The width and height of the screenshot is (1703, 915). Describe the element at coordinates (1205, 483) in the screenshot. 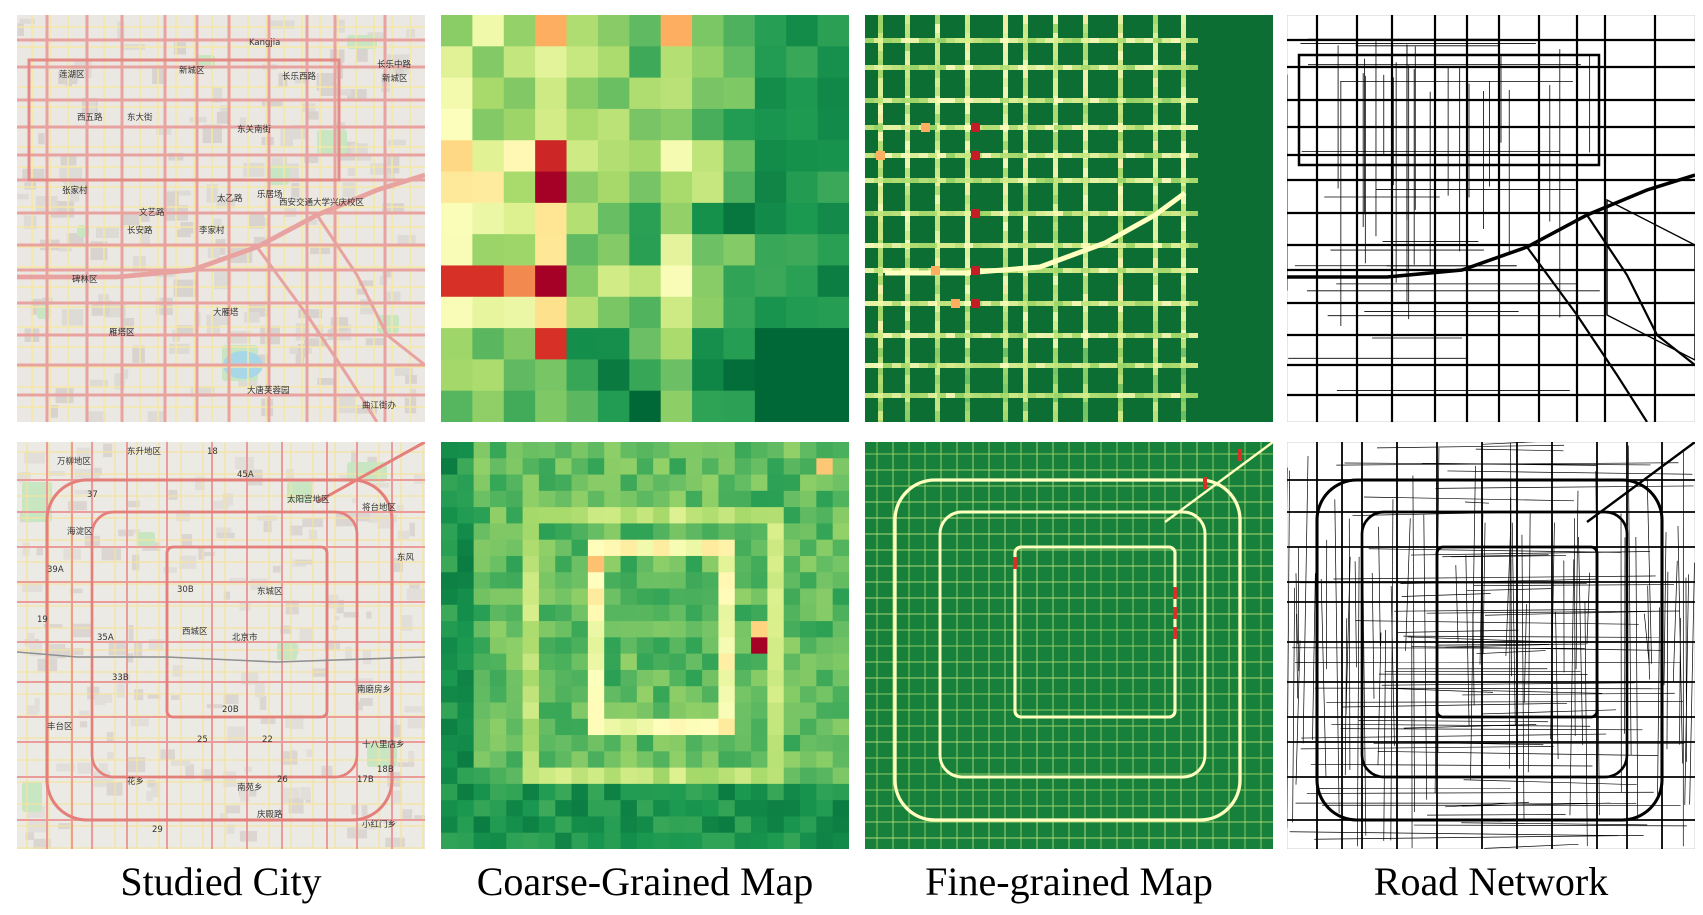

I see `hotspot` at that location.